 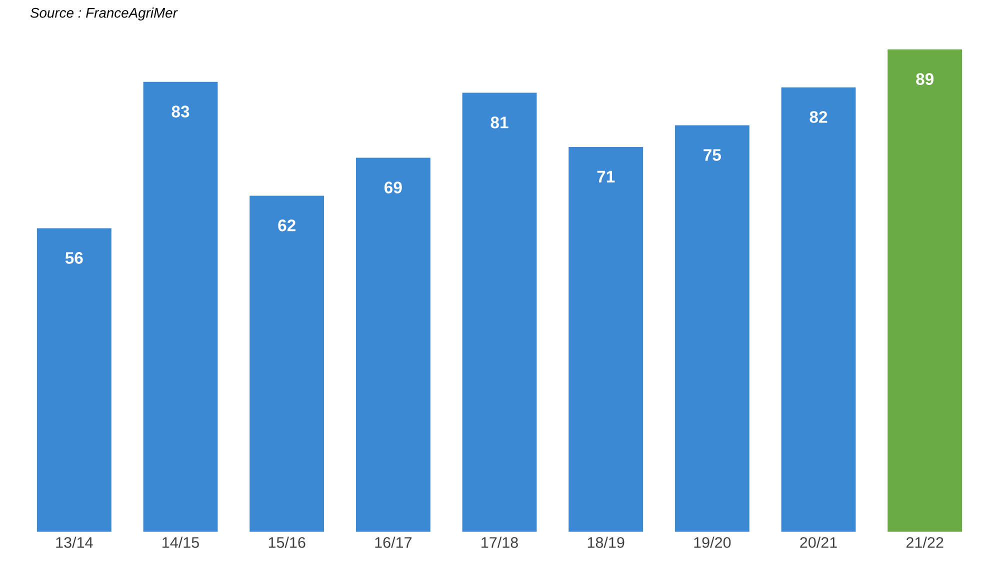 I want to click on x-tick-label: 15/16, so click(x=287, y=542).